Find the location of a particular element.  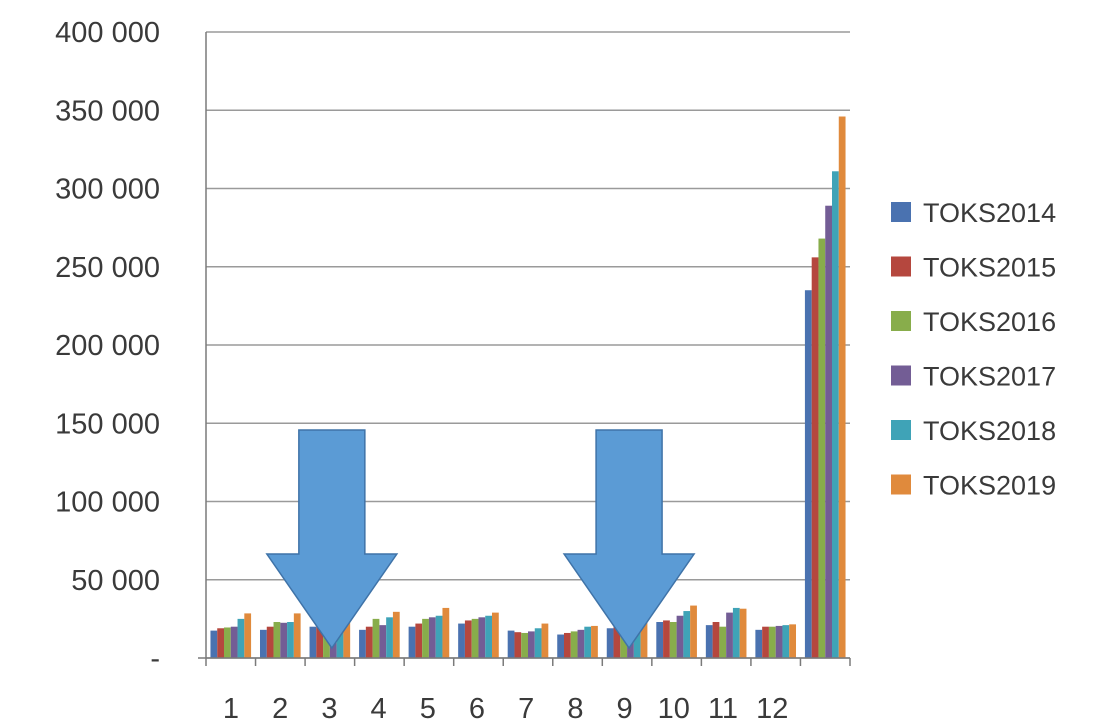

y-tick-label: 400 000 is located at coordinates (107, 33).